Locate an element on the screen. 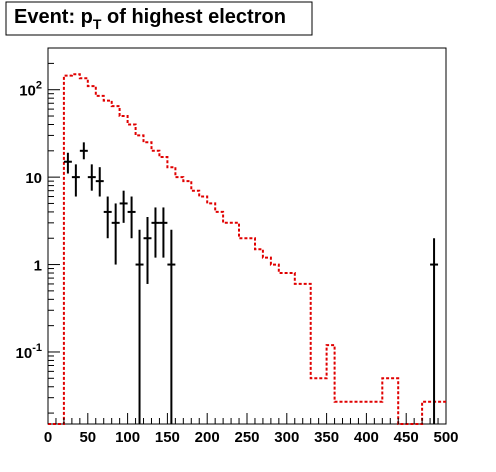  x-tick-label: 250 is located at coordinates (246, 437).